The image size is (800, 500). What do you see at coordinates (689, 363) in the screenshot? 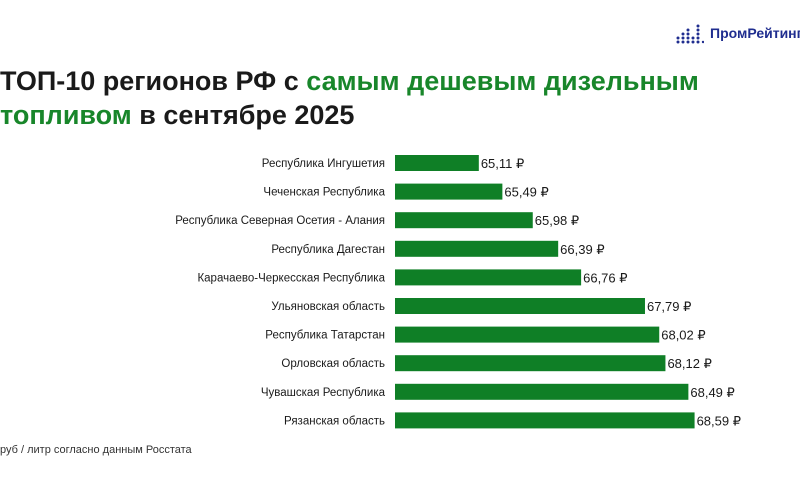
I see `value-label: 68,12 ₽` at bounding box center [689, 363].